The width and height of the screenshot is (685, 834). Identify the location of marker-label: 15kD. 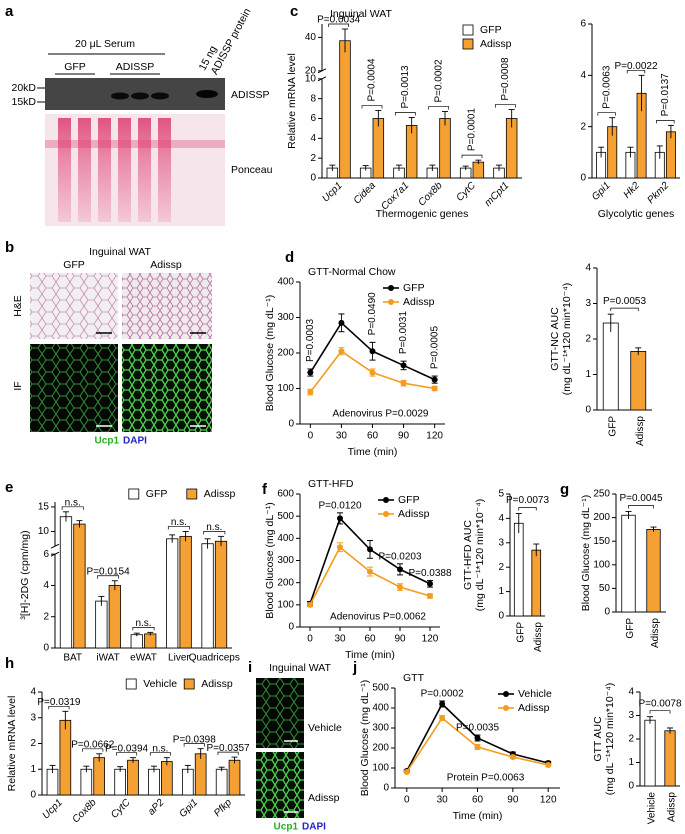
(23, 102).